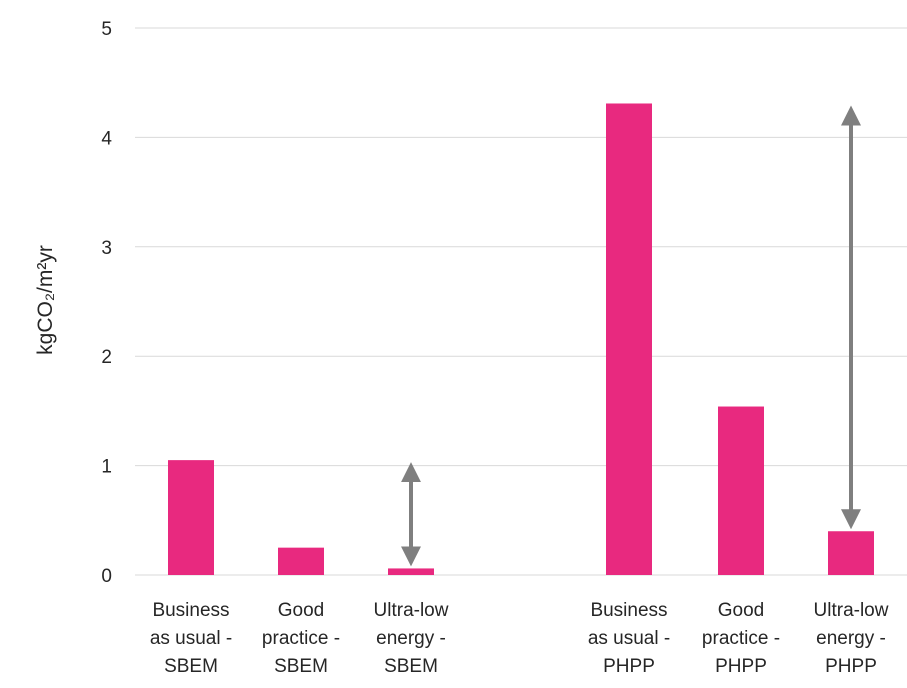 This screenshot has width=907, height=688. Describe the element at coordinates (45, 300) in the screenshot. I see `y-axis-title: kgCO₂/m²yr` at that location.